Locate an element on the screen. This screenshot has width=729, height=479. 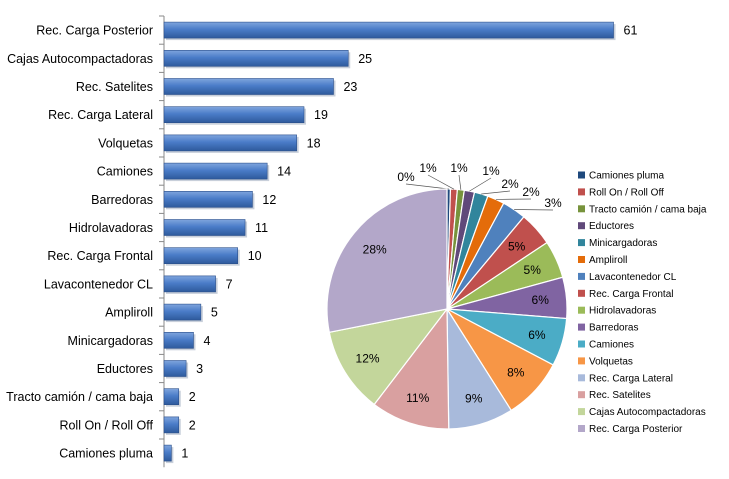
bar-category-label: Barredoras is located at coordinates (122, 200).